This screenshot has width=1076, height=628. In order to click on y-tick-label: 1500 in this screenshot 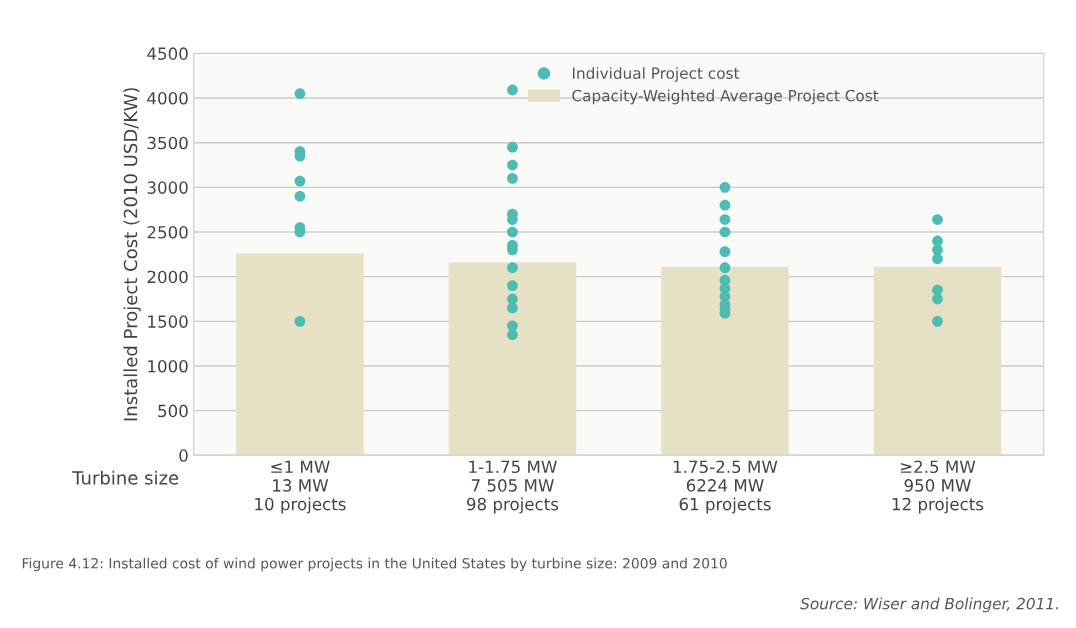, I will do `click(168, 321)`.